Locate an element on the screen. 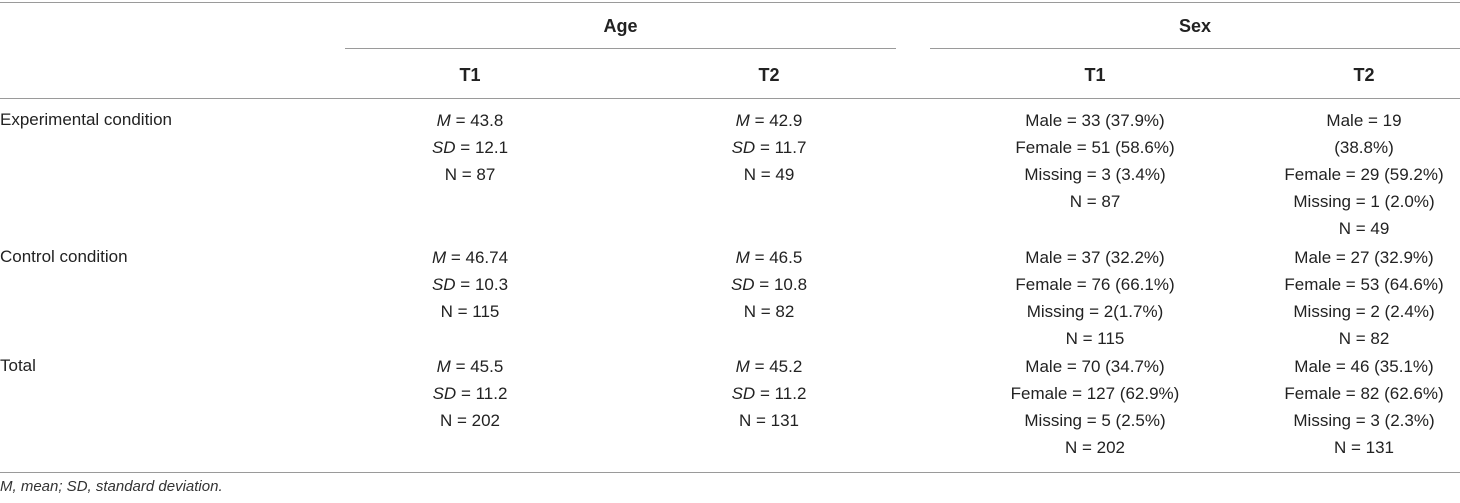  row-label-total: Total is located at coordinates (18, 365).